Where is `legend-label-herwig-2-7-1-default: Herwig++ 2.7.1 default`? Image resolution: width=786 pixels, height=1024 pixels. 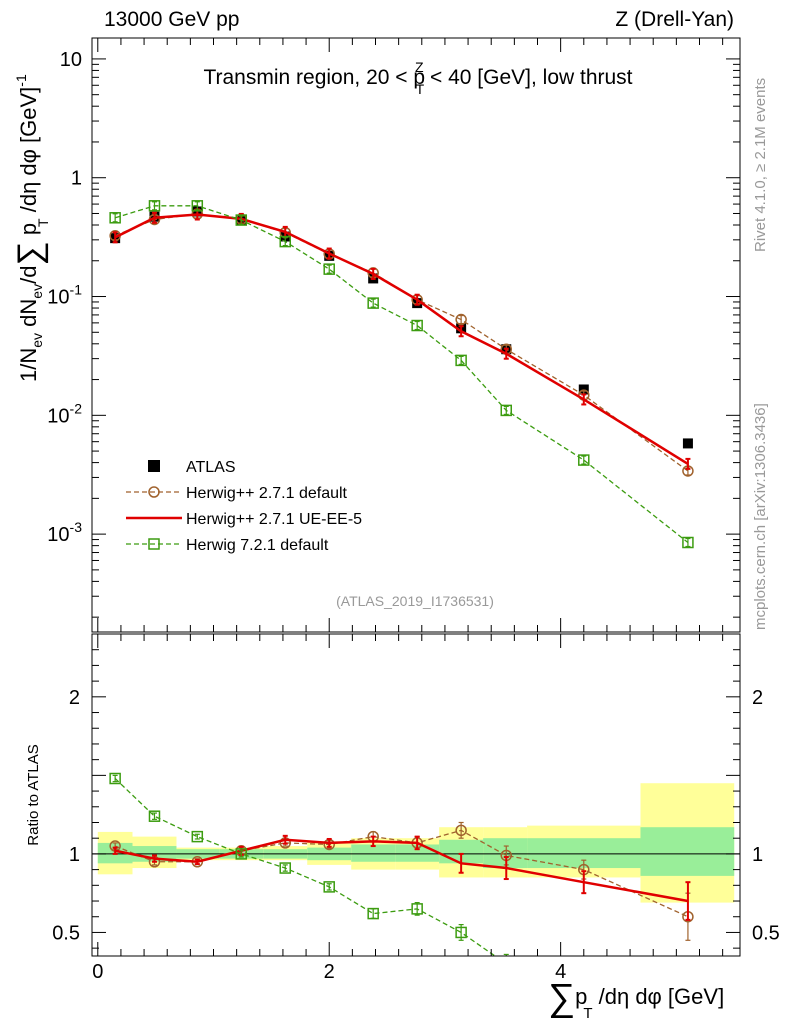
legend-label-herwig-2-7-1-default: Herwig++ 2.7.1 default is located at coordinates (267, 493).